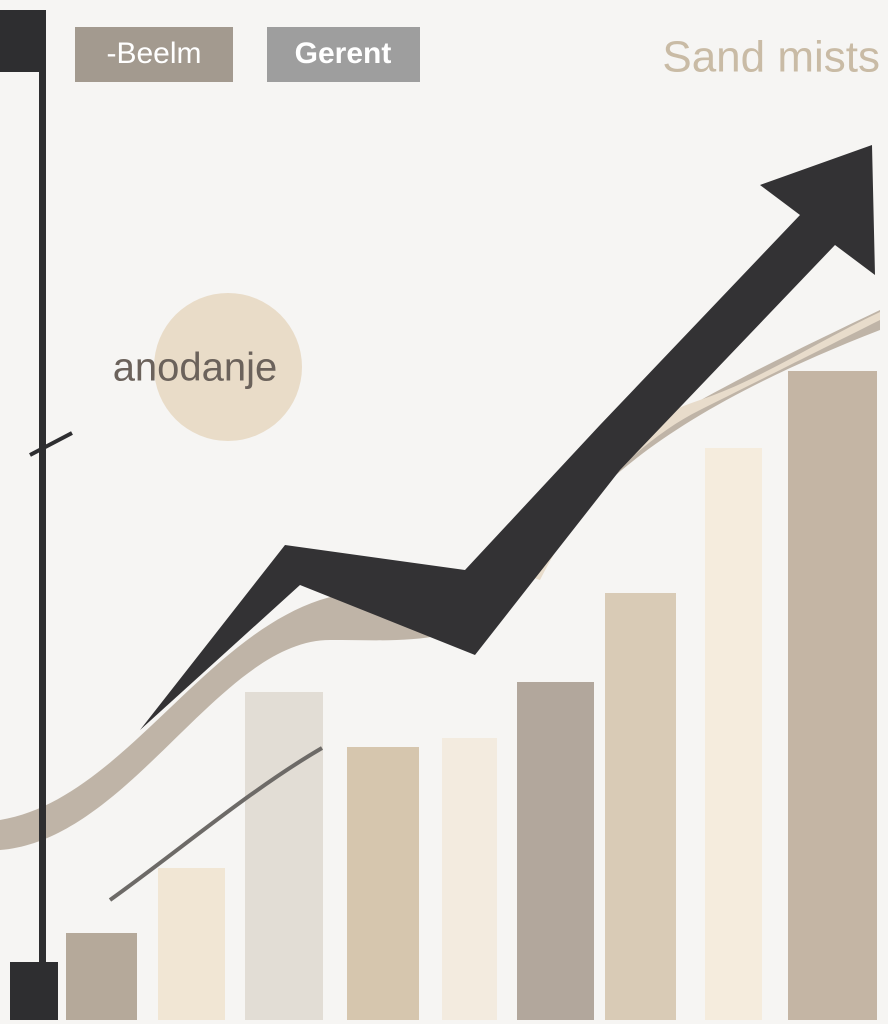 The image size is (888, 1024). Describe the element at coordinates (216, 824) in the screenshot. I see `trend-line` at that location.